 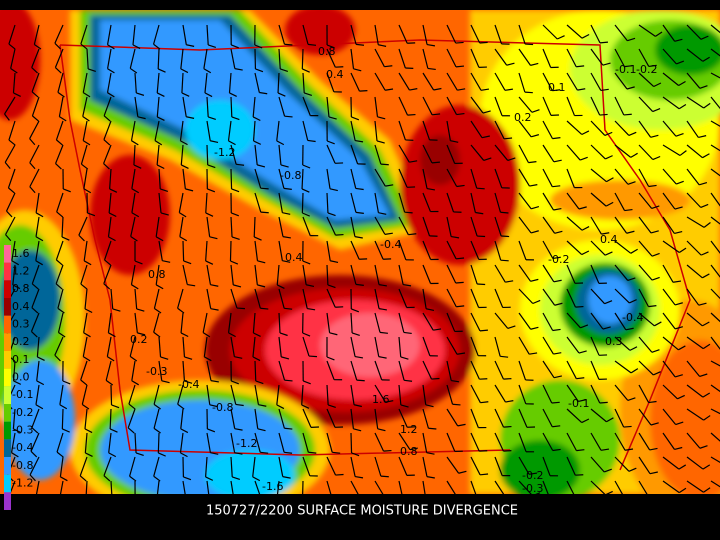 I want to click on legend-label: 0.0, so click(x=21, y=377).